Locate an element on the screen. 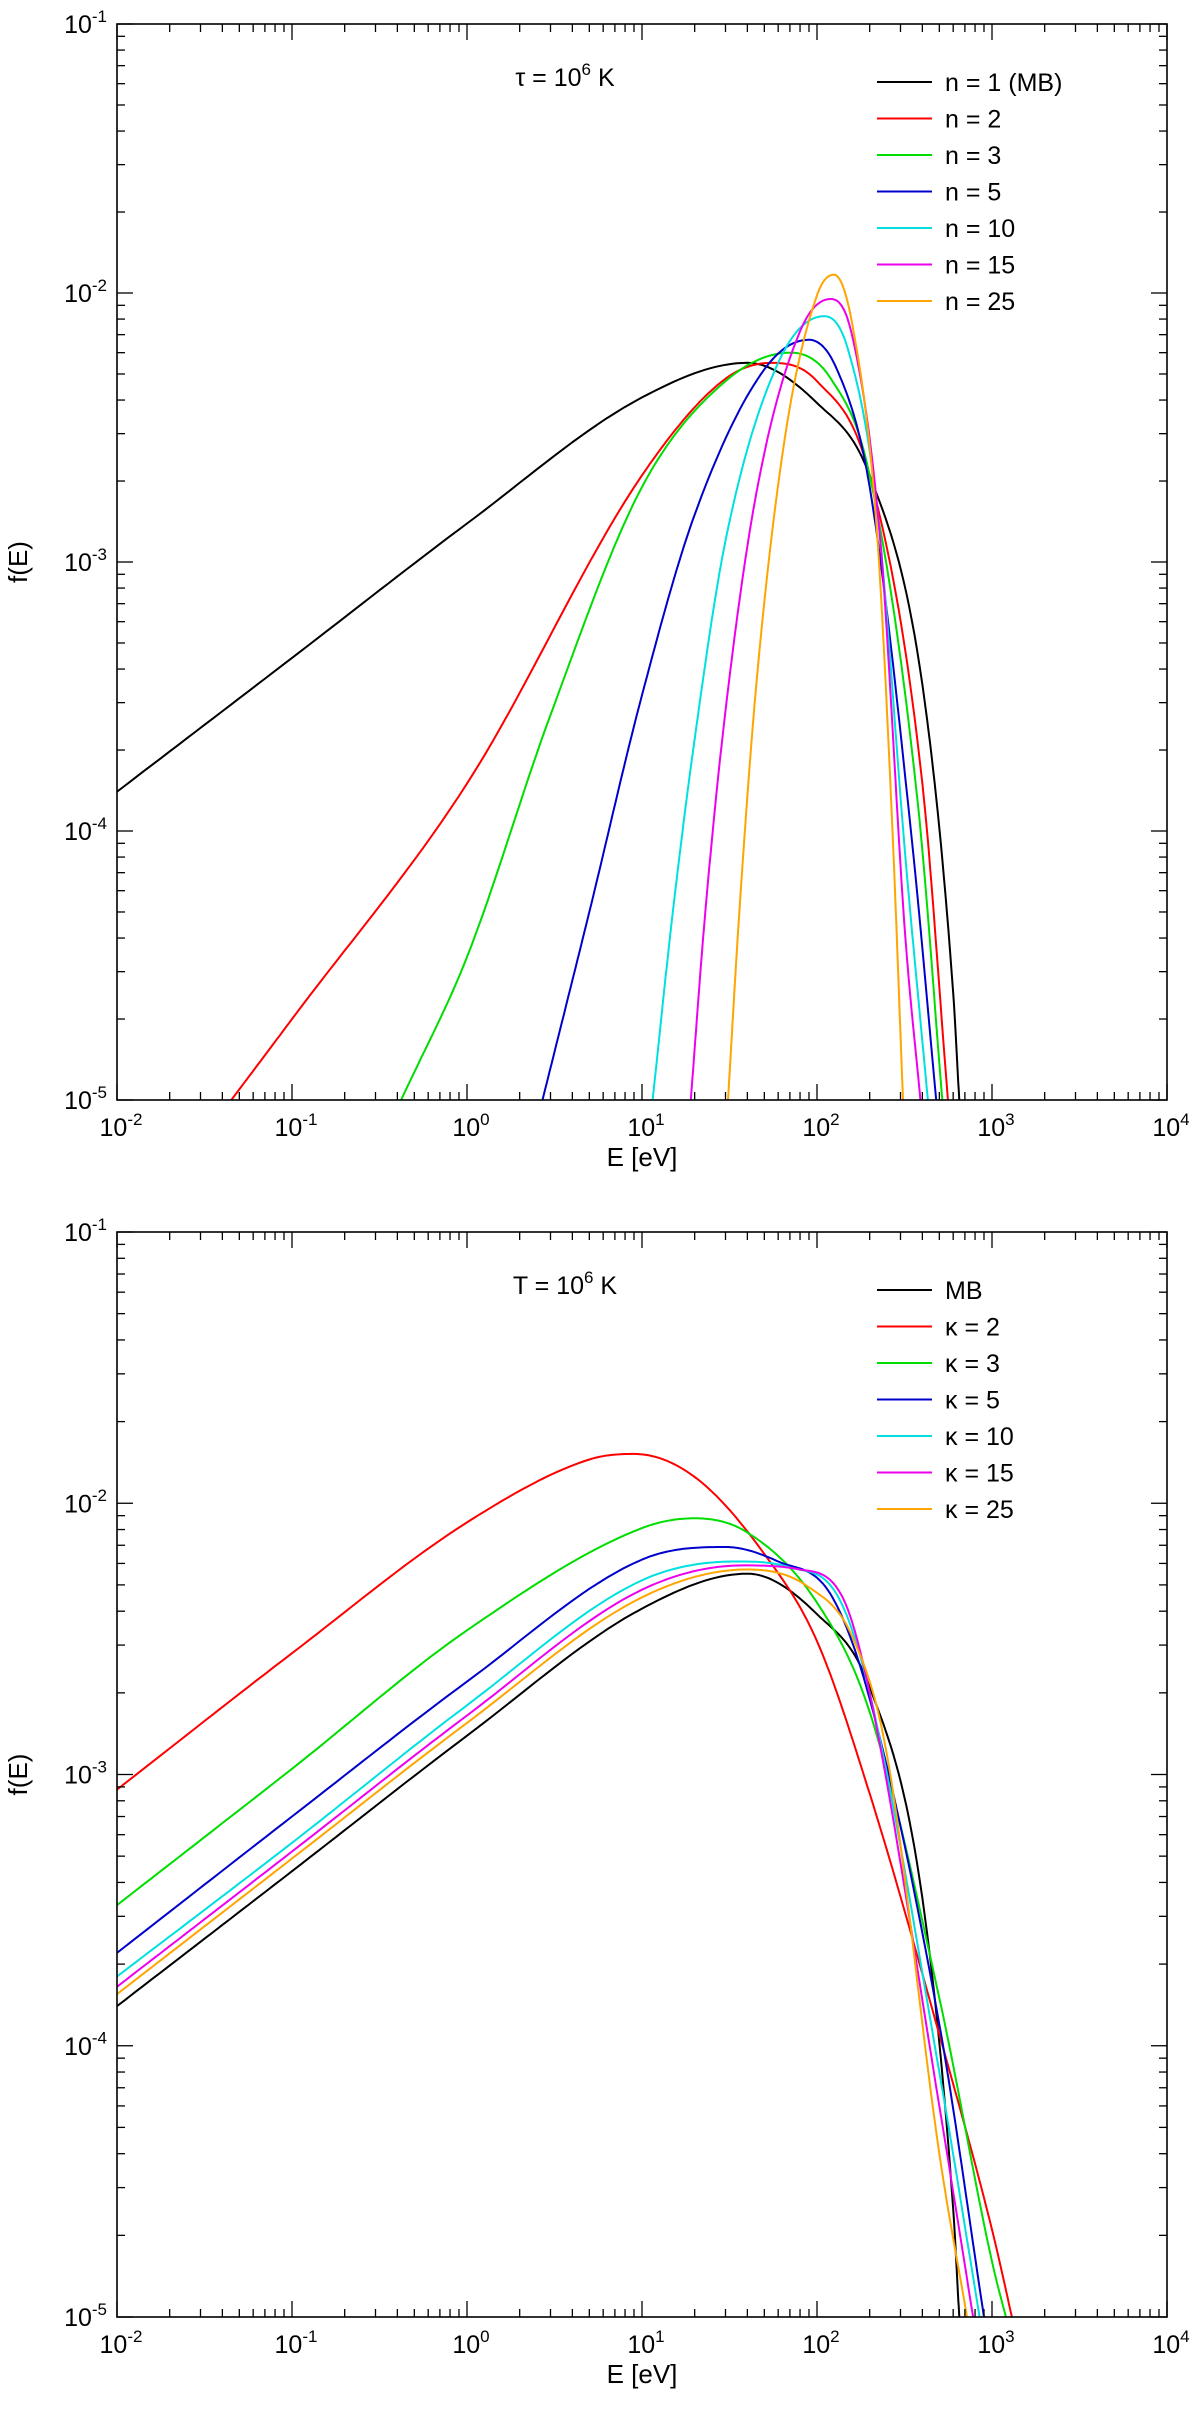 The image size is (1200, 2413). y-tick-label-exp: -4 is located at coordinates (99, 2038).